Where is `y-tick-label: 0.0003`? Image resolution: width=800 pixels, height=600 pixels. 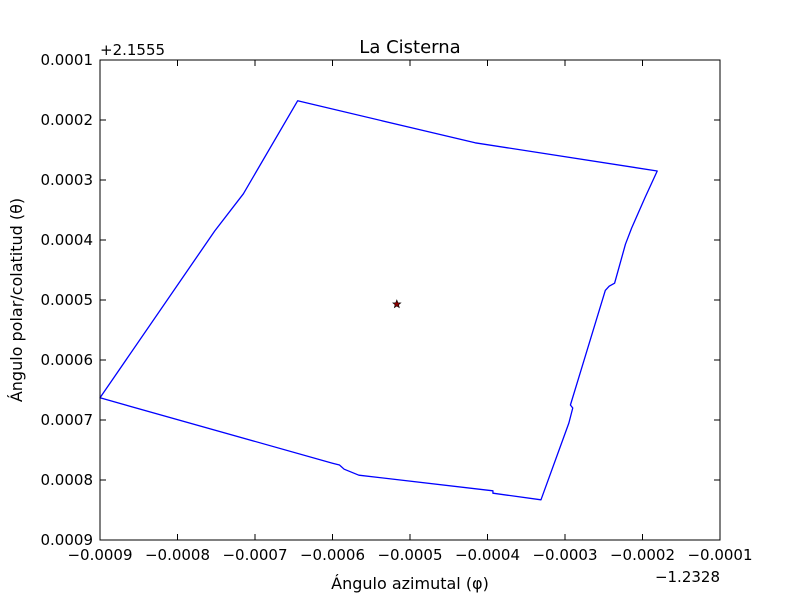 y-tick-label: 0.0003 is located at coordinates (67, 180).